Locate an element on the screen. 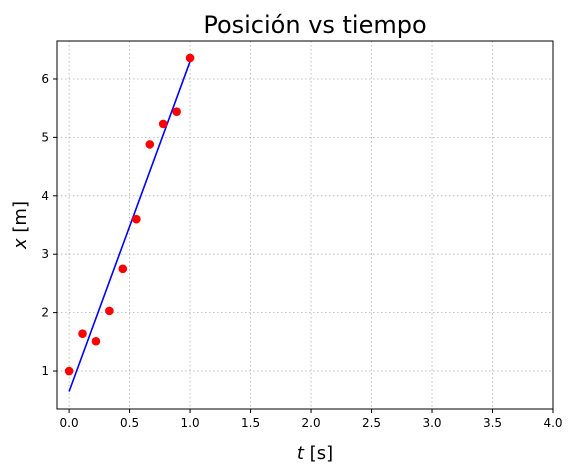 The image size is (574, 473). y-tick-label: 3 is located at coordinates (45, 254).